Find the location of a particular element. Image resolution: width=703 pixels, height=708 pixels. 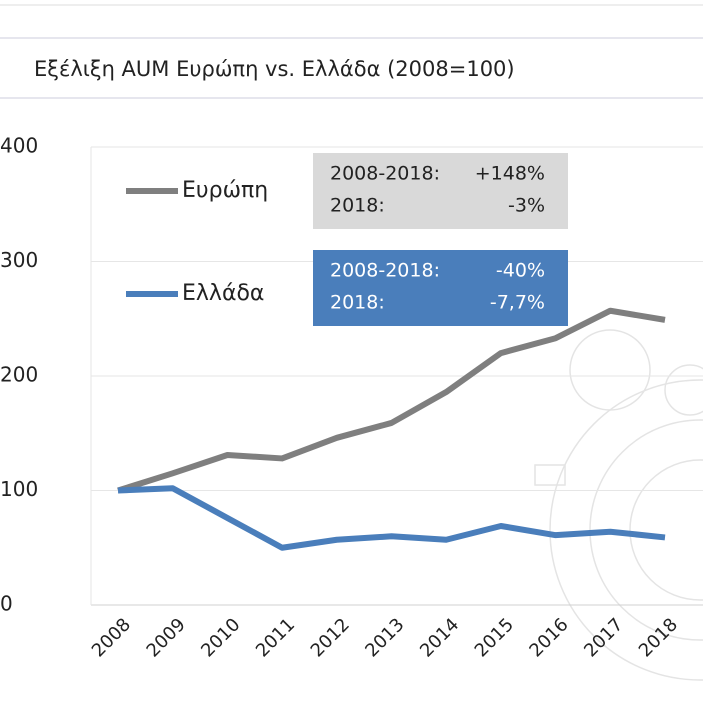

annotation-value: -7,7% is located at coordinates (517, 303).